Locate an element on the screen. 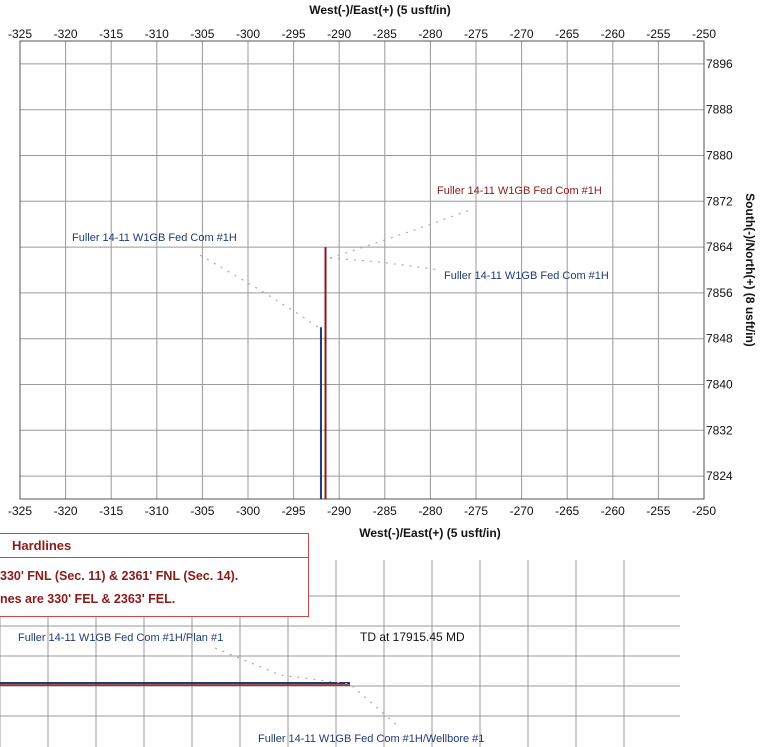  x-tick-label-bottom: -255 is located at coordinates (658, 511).